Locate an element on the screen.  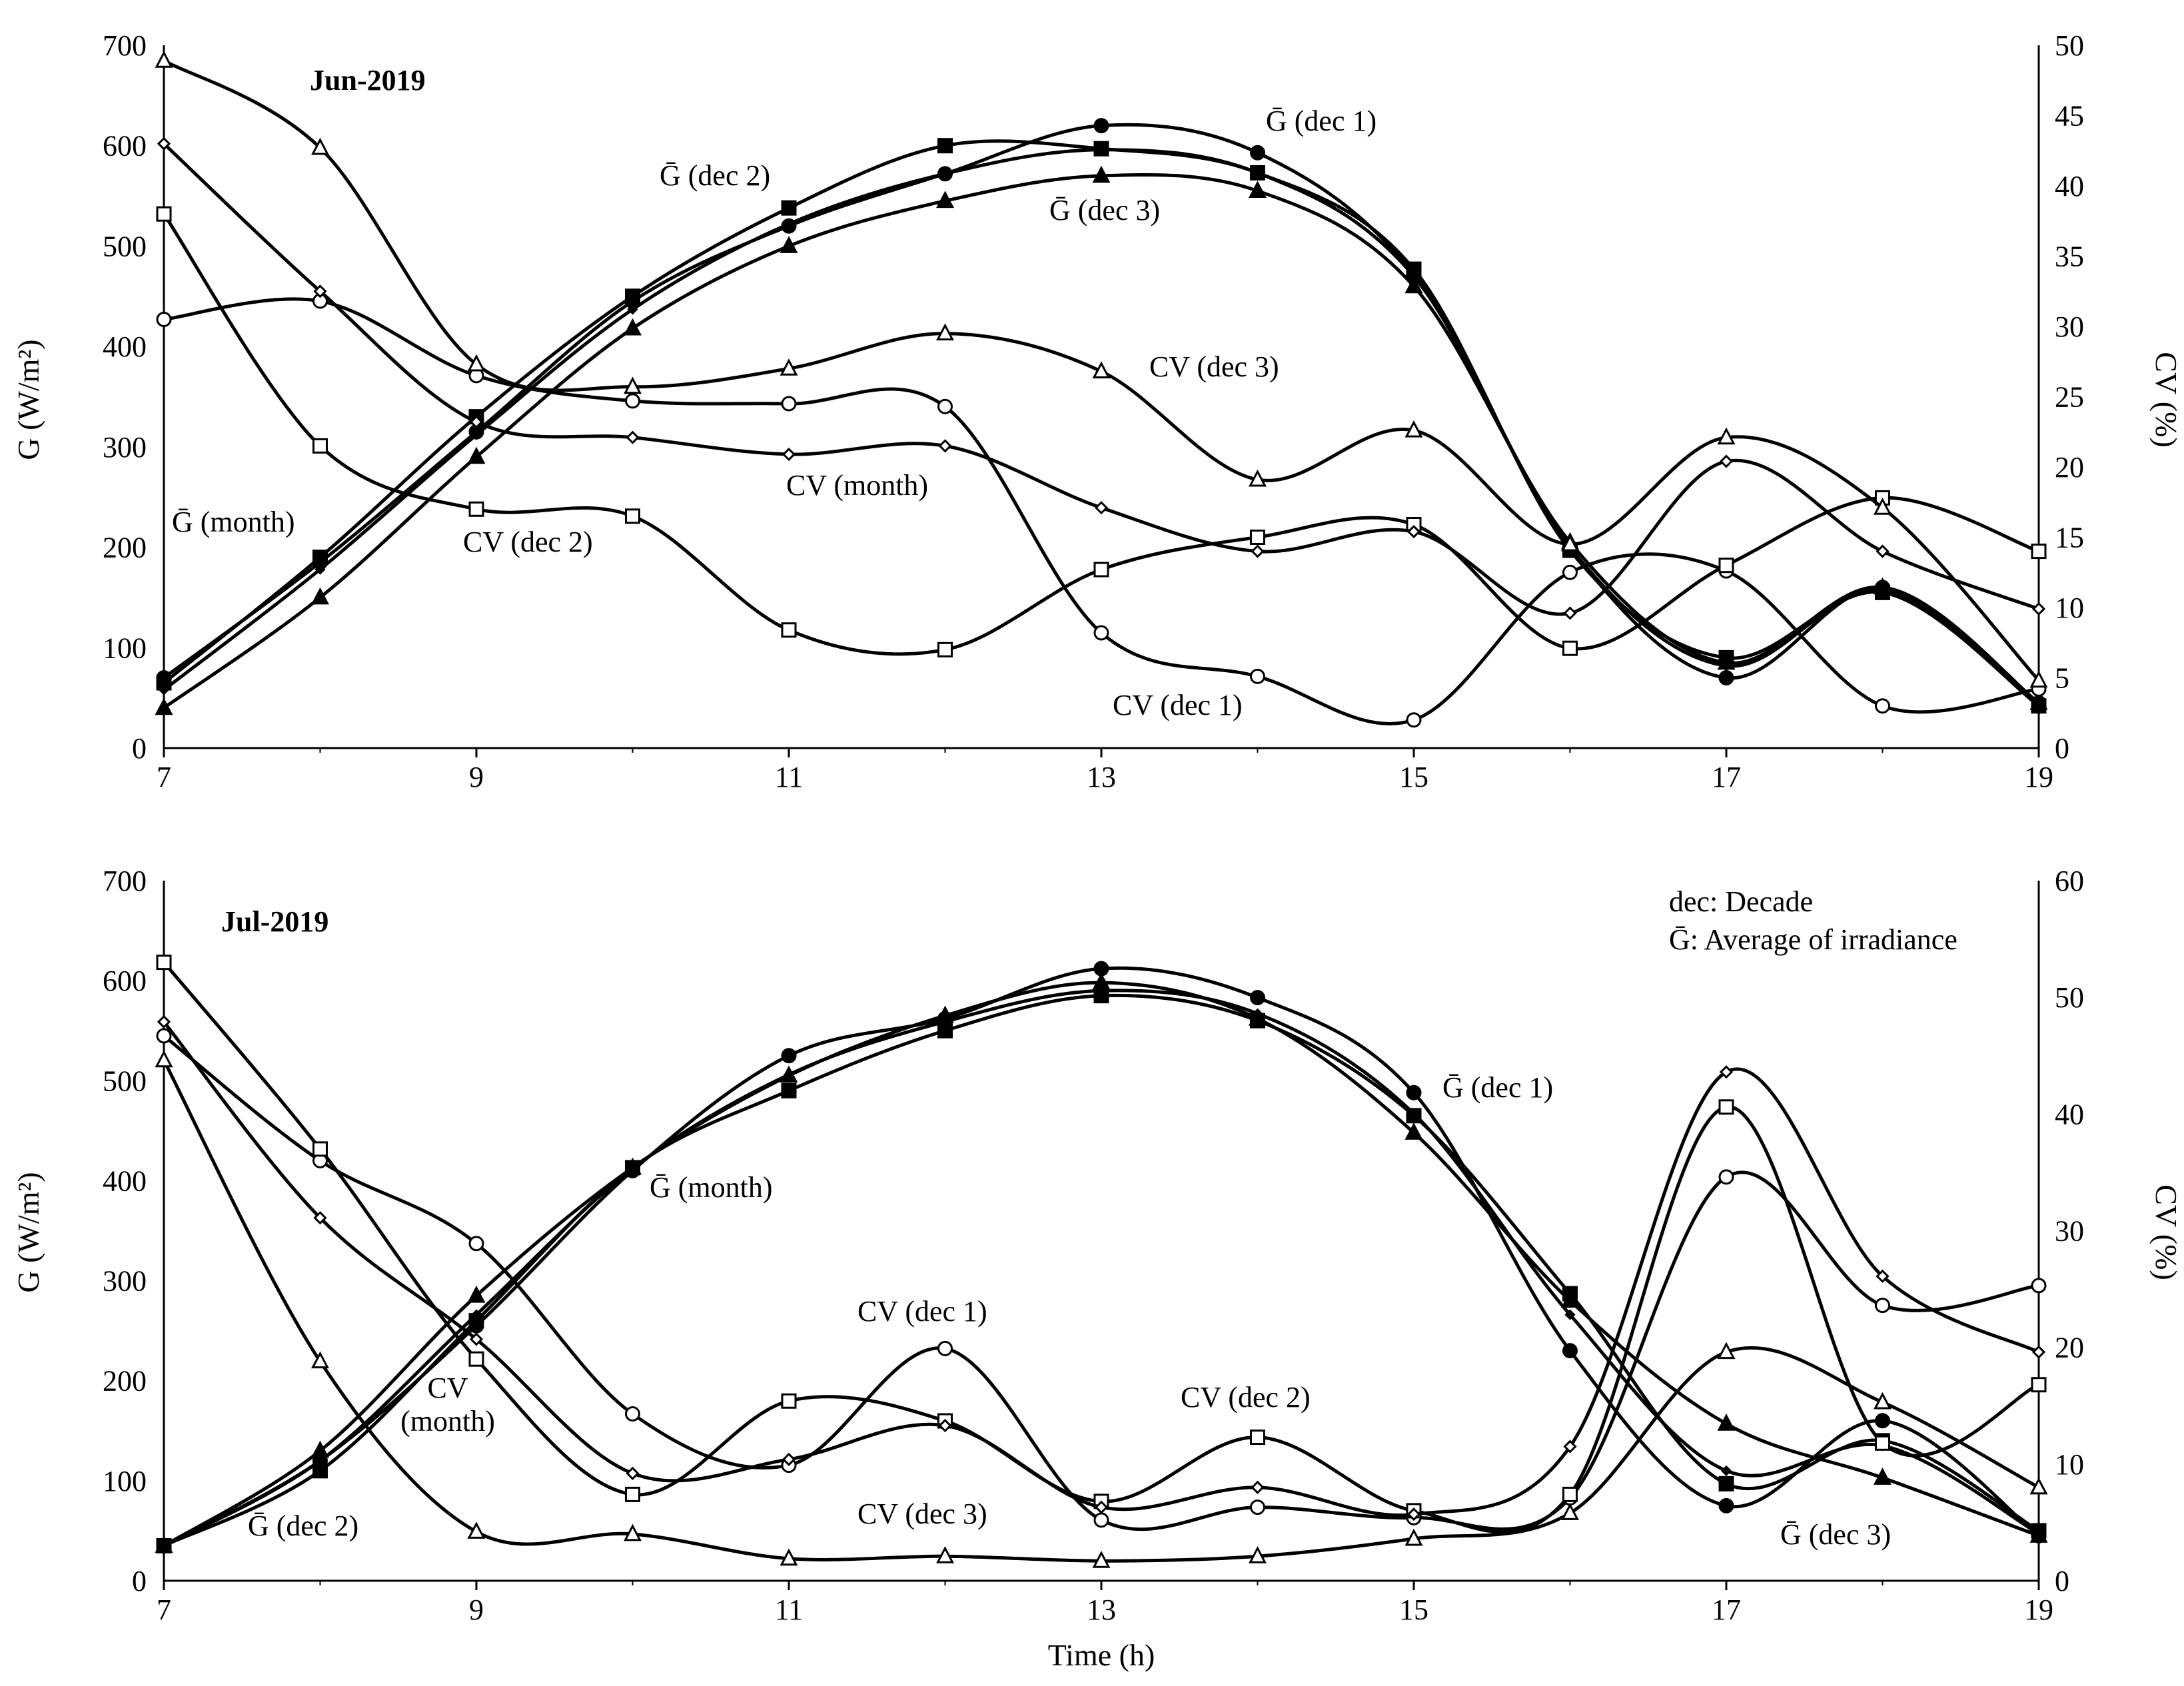
jul-x-tick-label: 11 is located at coordinates (789, 1610).